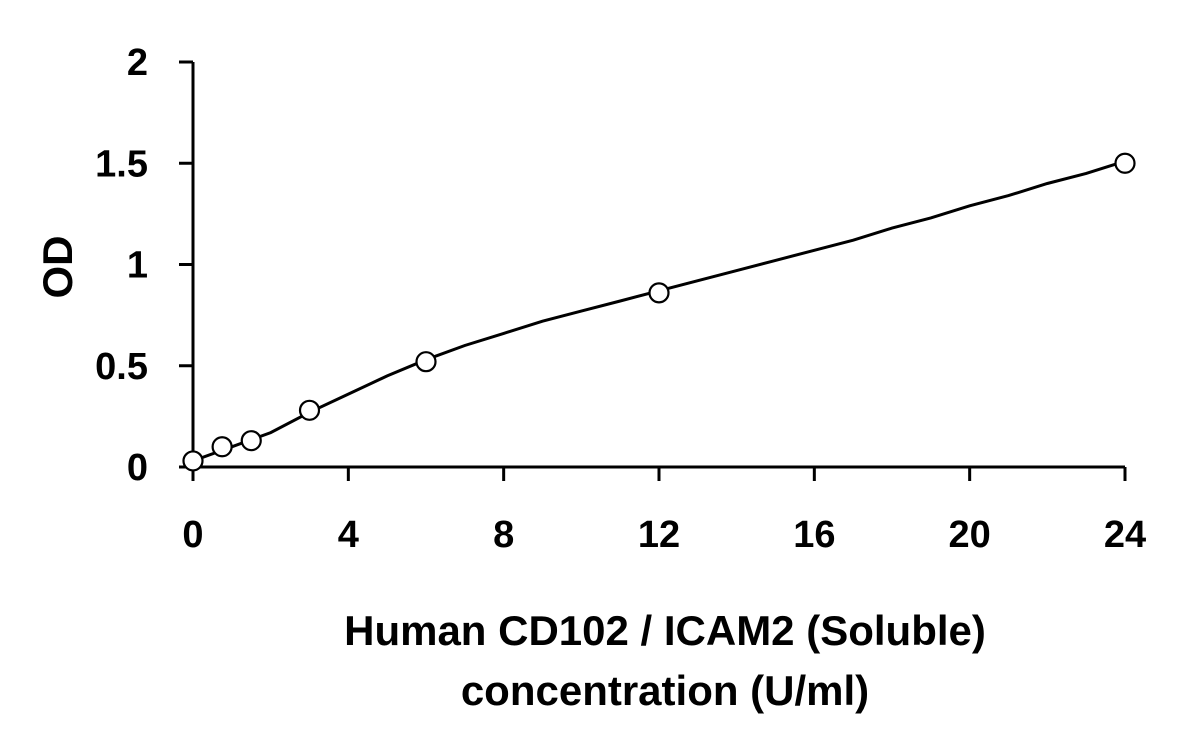 The width and height of the screenshot is (1202, 749). I want to click on x-tick-label: 20, so click(970, 535).